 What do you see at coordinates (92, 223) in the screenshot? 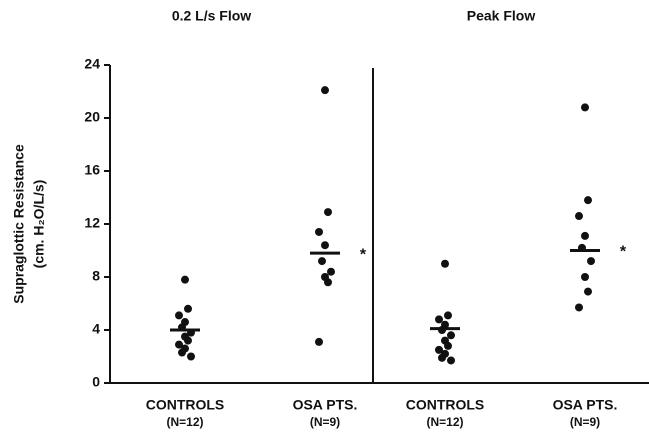
I see `y-tick-label: 12` at bounding box center [92, 223].